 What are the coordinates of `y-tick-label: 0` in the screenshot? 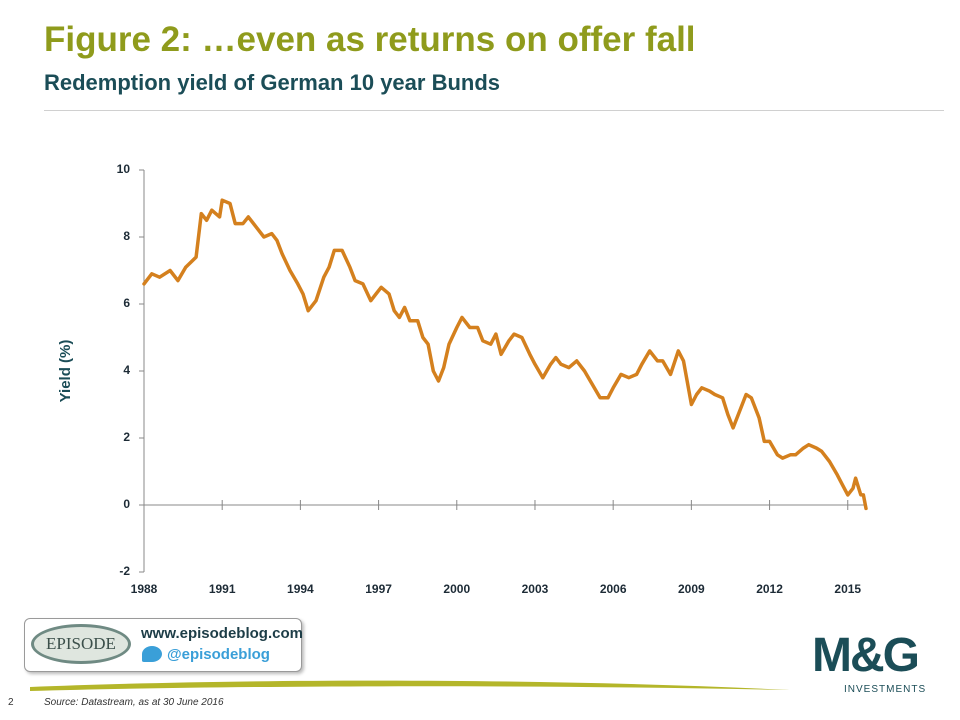 It's located at (126, 504).